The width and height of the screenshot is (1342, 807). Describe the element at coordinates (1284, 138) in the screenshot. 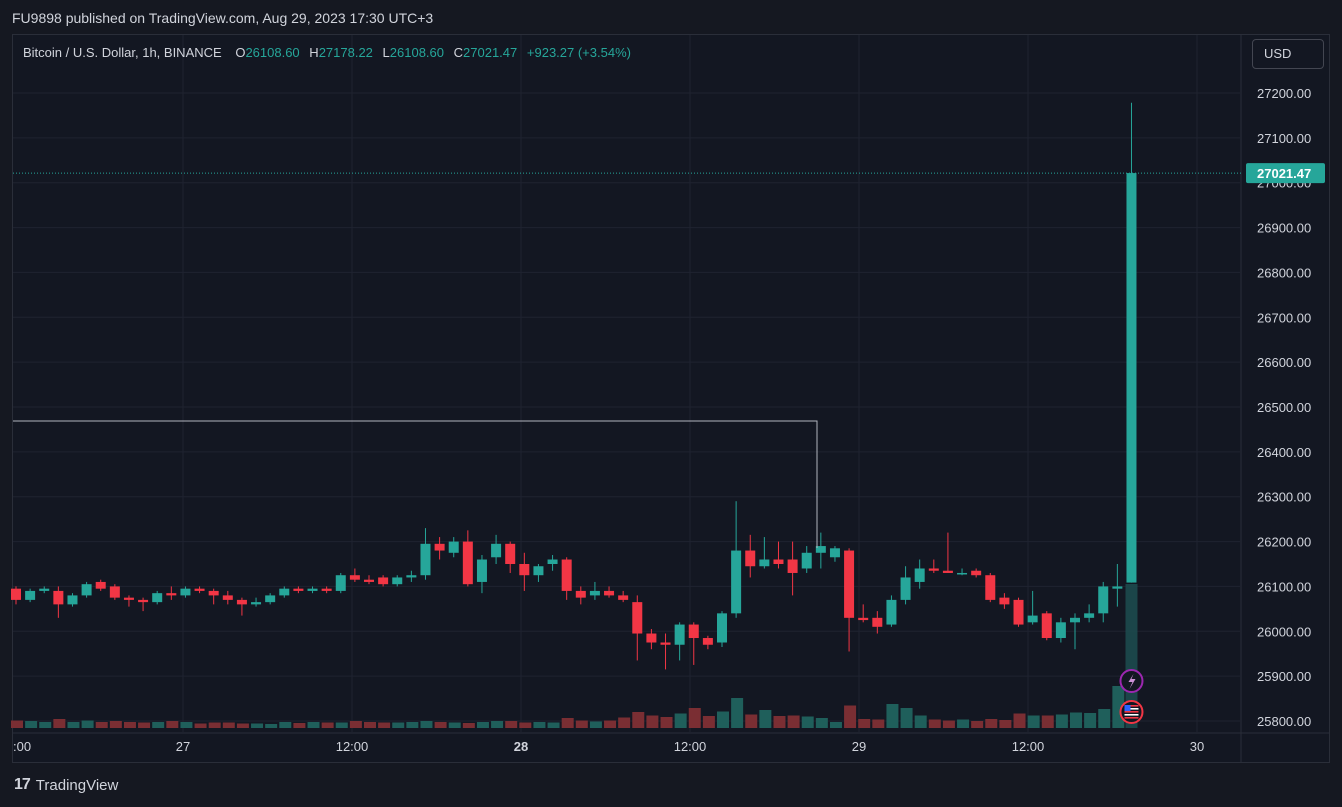

I see `y-tick-label: 27100.00` at that location.